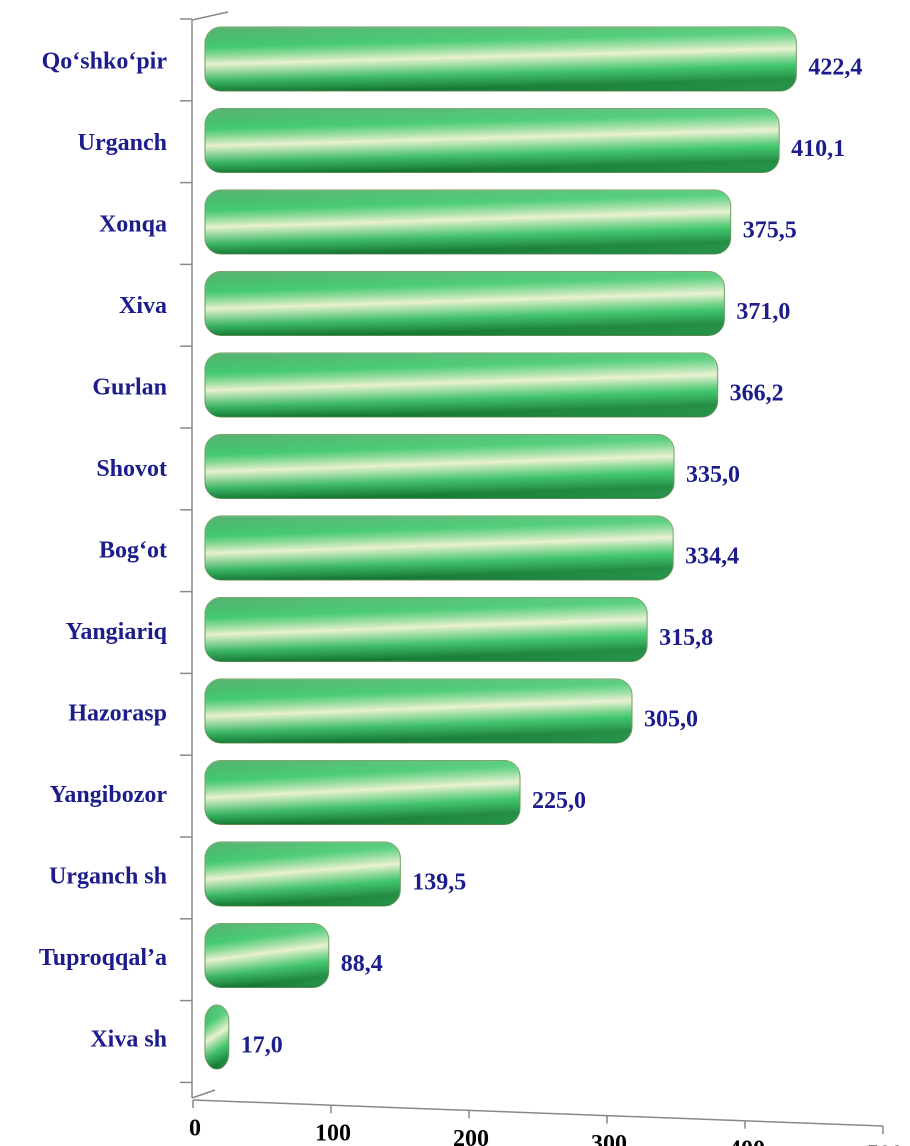 This screenshot has height=1146, width=910. I want to click on x-tick-label: 300, so click(609, 1138).